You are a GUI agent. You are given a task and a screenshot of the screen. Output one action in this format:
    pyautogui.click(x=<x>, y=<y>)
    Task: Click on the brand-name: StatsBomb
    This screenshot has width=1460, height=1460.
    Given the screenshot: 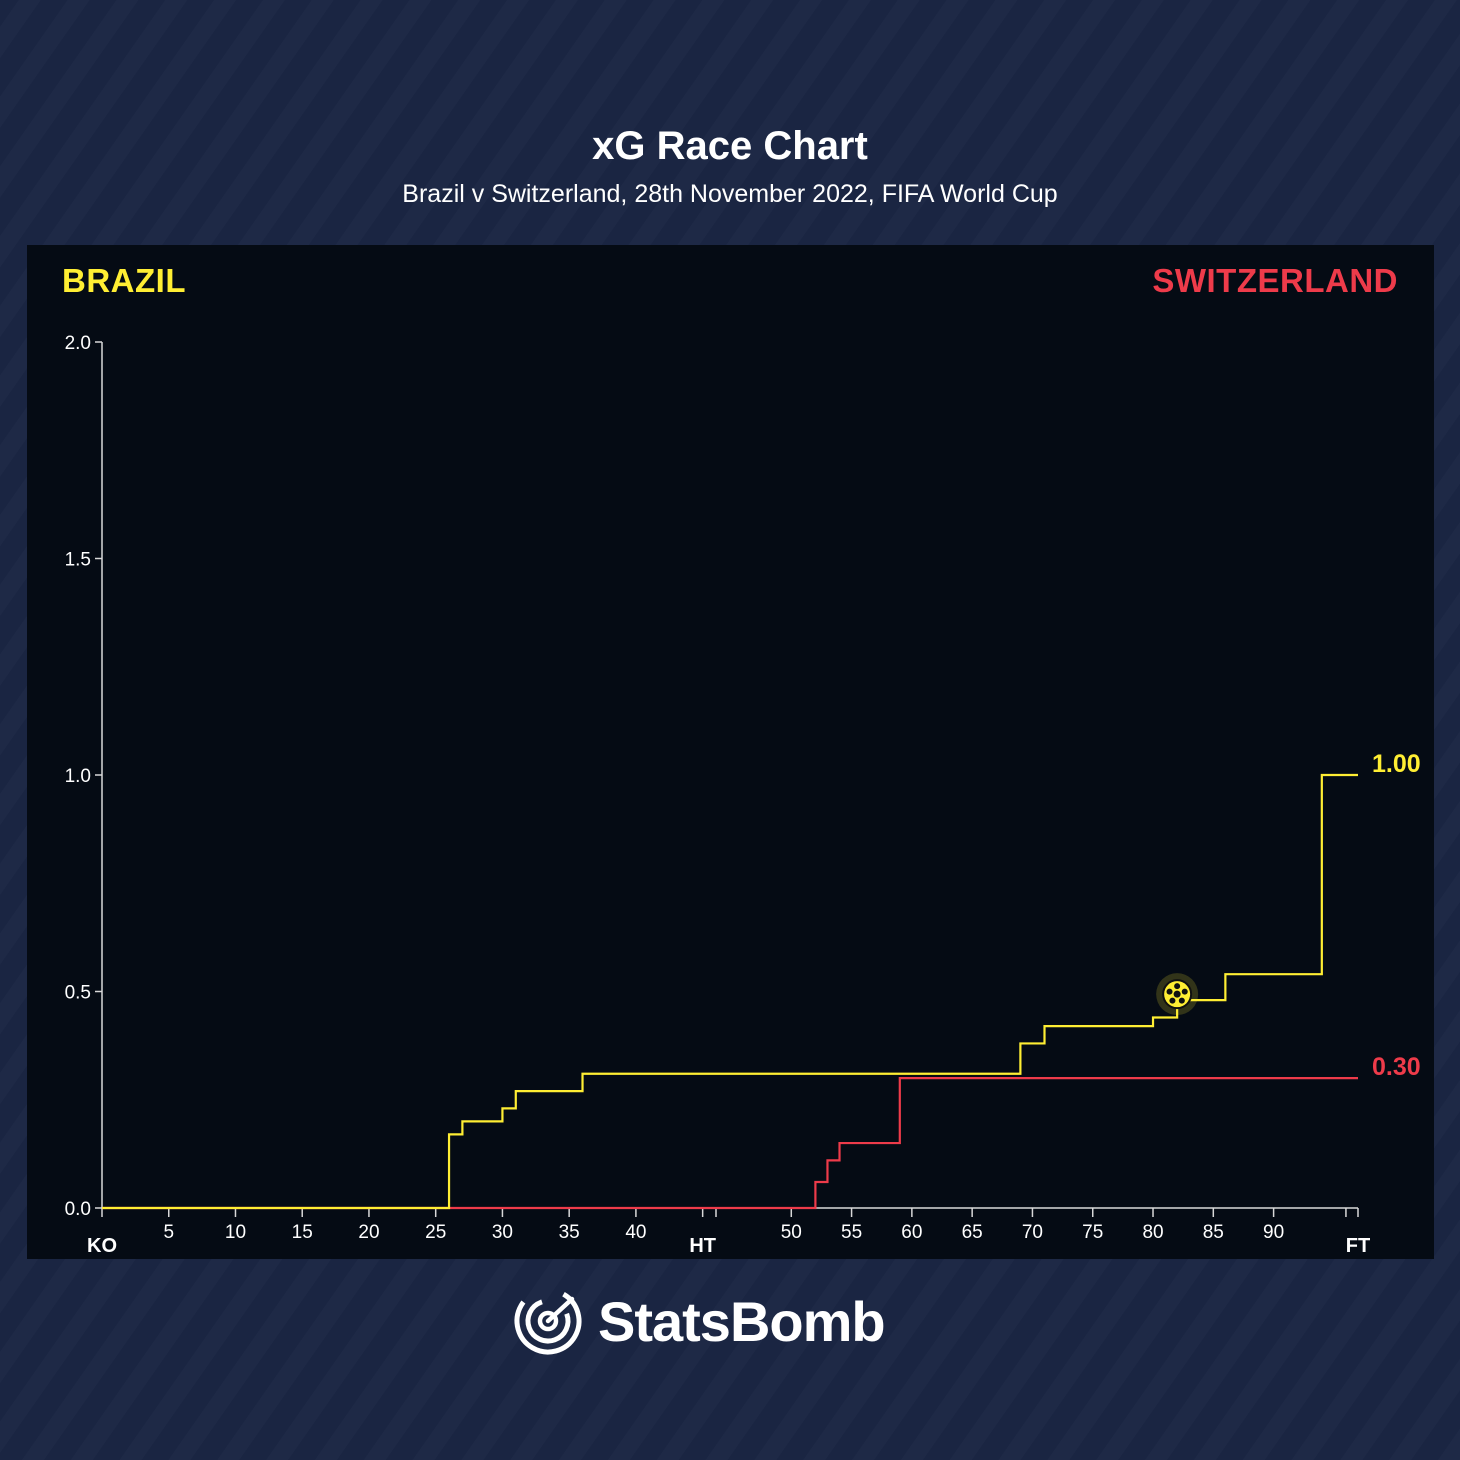 What is the action you would take?
    pyautogui.click(x=742, y=1321)
    